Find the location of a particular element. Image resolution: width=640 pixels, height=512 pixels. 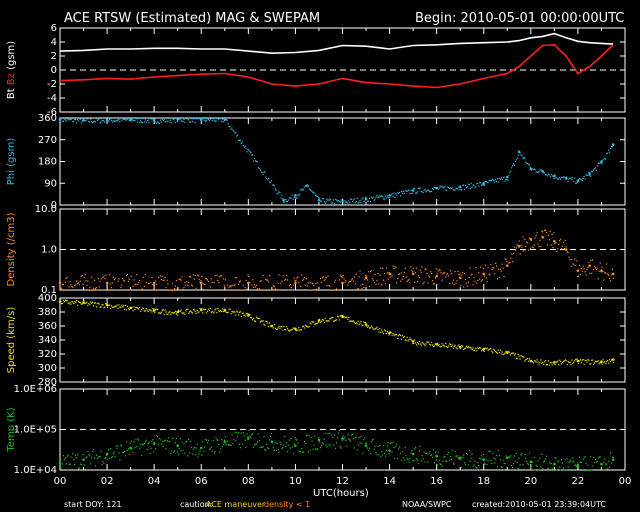

data-point-density is located at coordinates (366, 278).